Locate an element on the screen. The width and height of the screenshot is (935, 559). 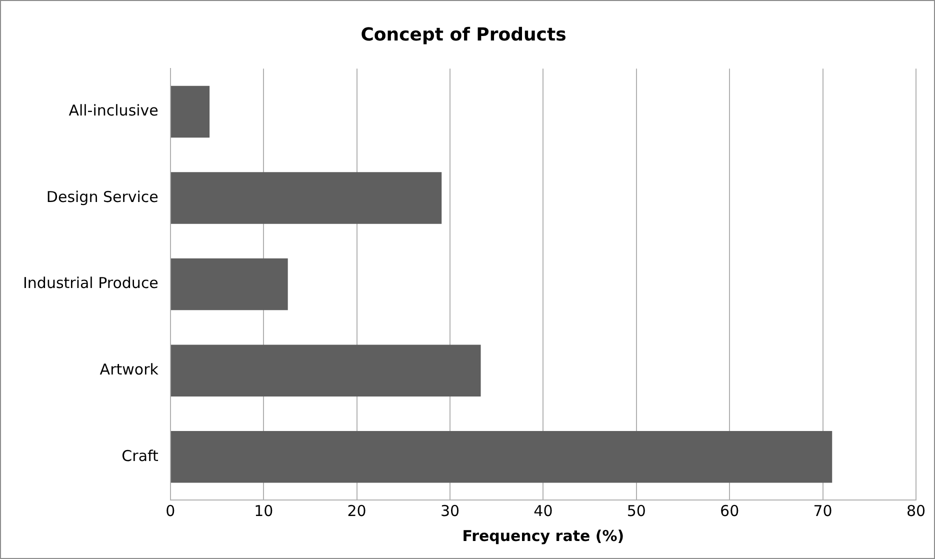
y-tick-label: Design Service is located at coordinates (102, 197).